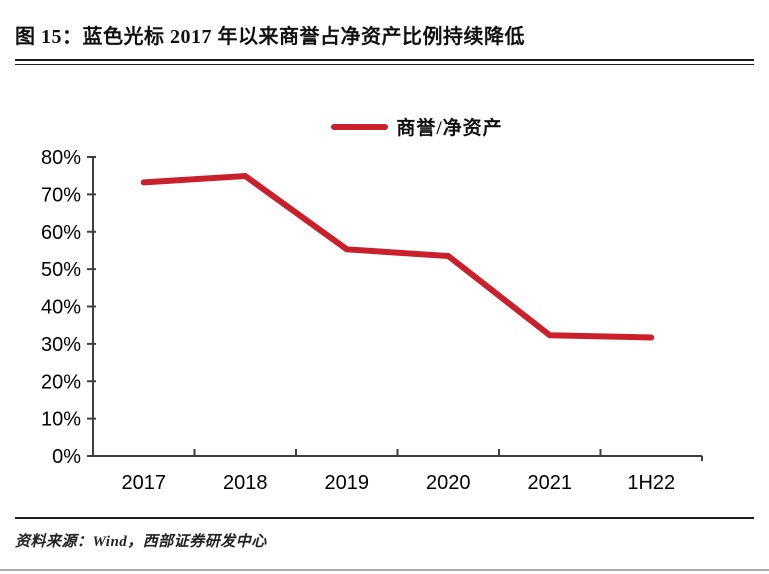  Describe the element at coordinates (384, 518) in the screenshot. I see `source-divider-top` at that location.